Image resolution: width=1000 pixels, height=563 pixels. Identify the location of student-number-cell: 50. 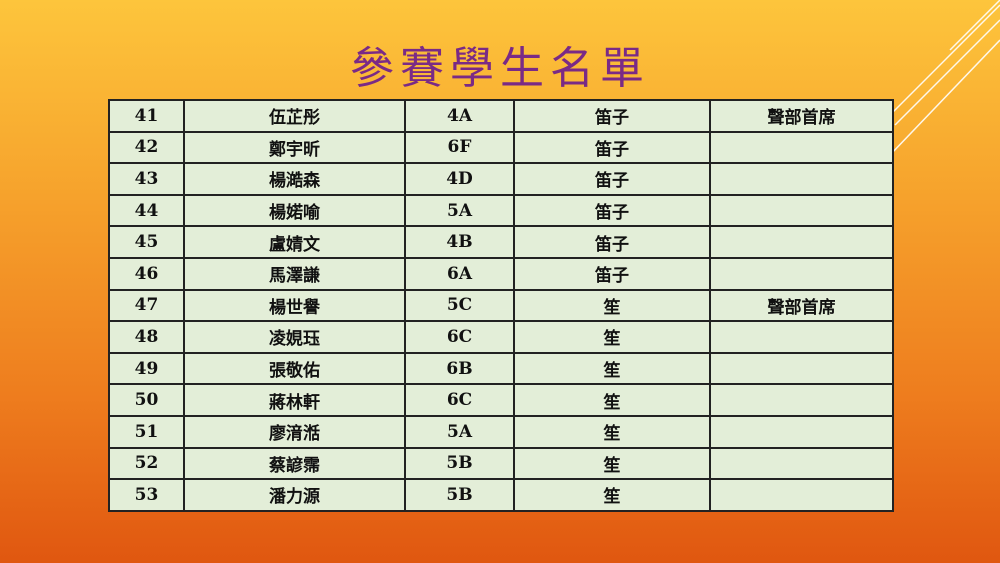
(146, 400).